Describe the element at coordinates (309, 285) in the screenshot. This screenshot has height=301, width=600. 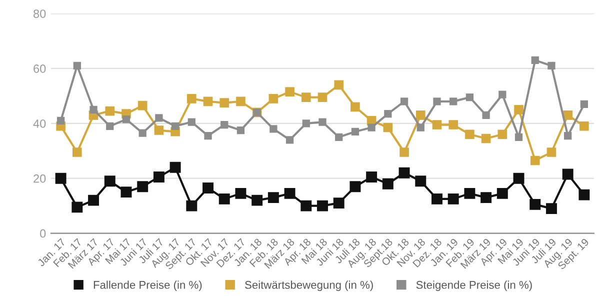
I see `legend-label: Seitwärtsbewegung (in %)` at that location.